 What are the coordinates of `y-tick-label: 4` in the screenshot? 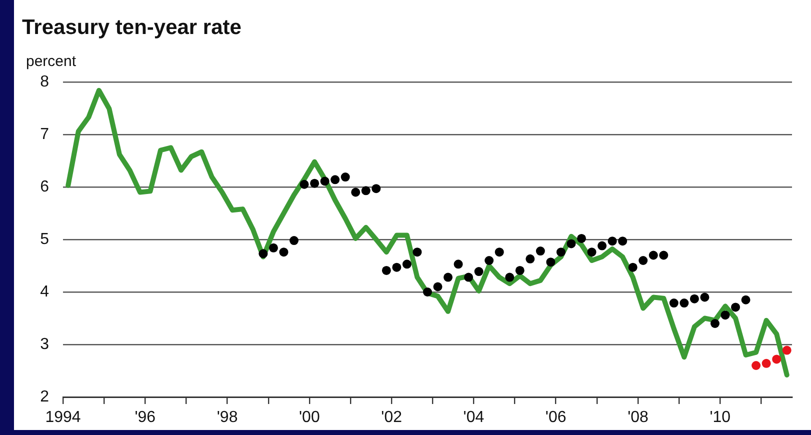 It's located at (45, 291).